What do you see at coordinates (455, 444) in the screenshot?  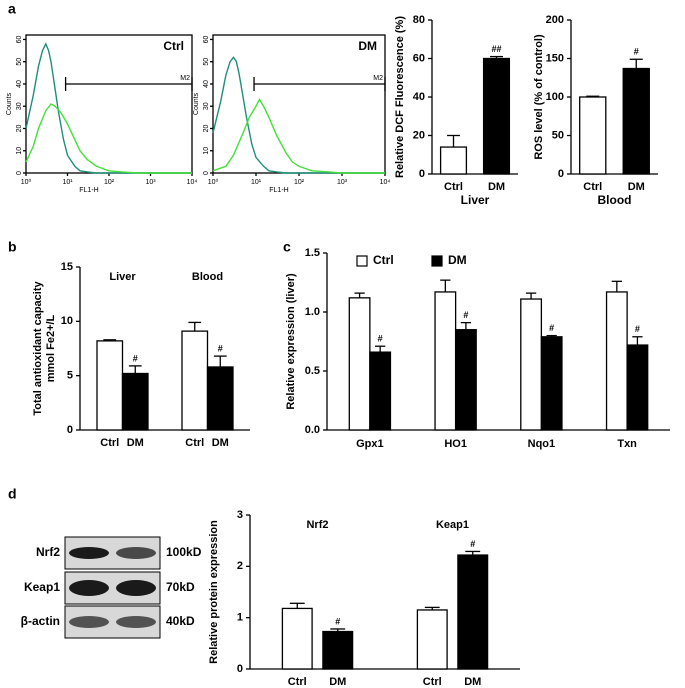 I see `group-label: HO1` at bounding box center [455, 444].